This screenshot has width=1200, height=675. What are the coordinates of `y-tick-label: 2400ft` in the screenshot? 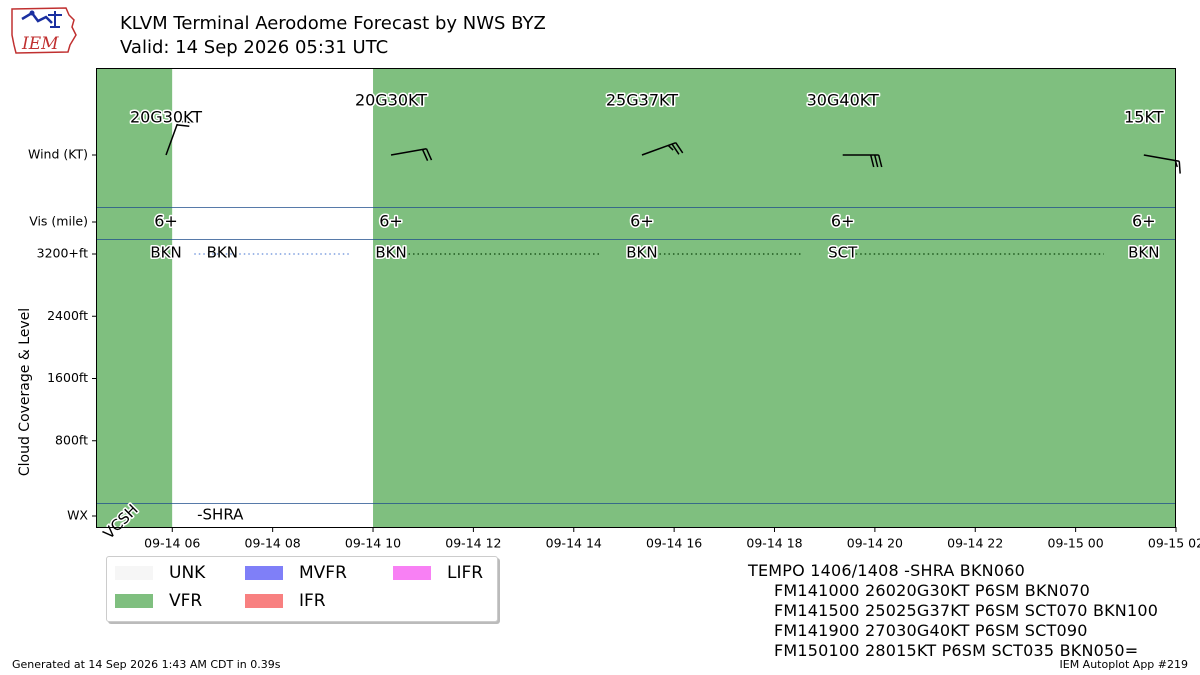 It's located at (67, 315).